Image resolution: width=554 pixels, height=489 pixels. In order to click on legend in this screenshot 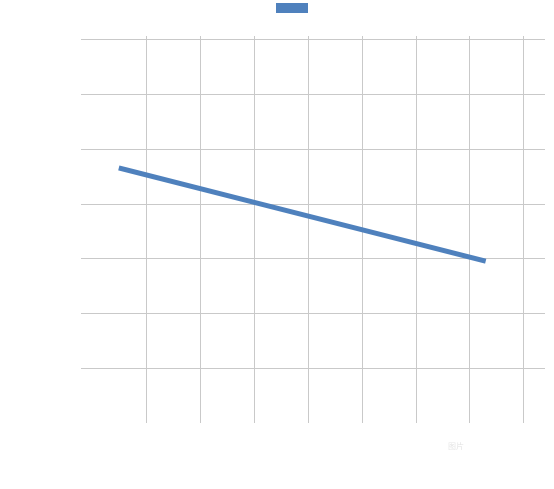, I will do `click(292, 8)`.